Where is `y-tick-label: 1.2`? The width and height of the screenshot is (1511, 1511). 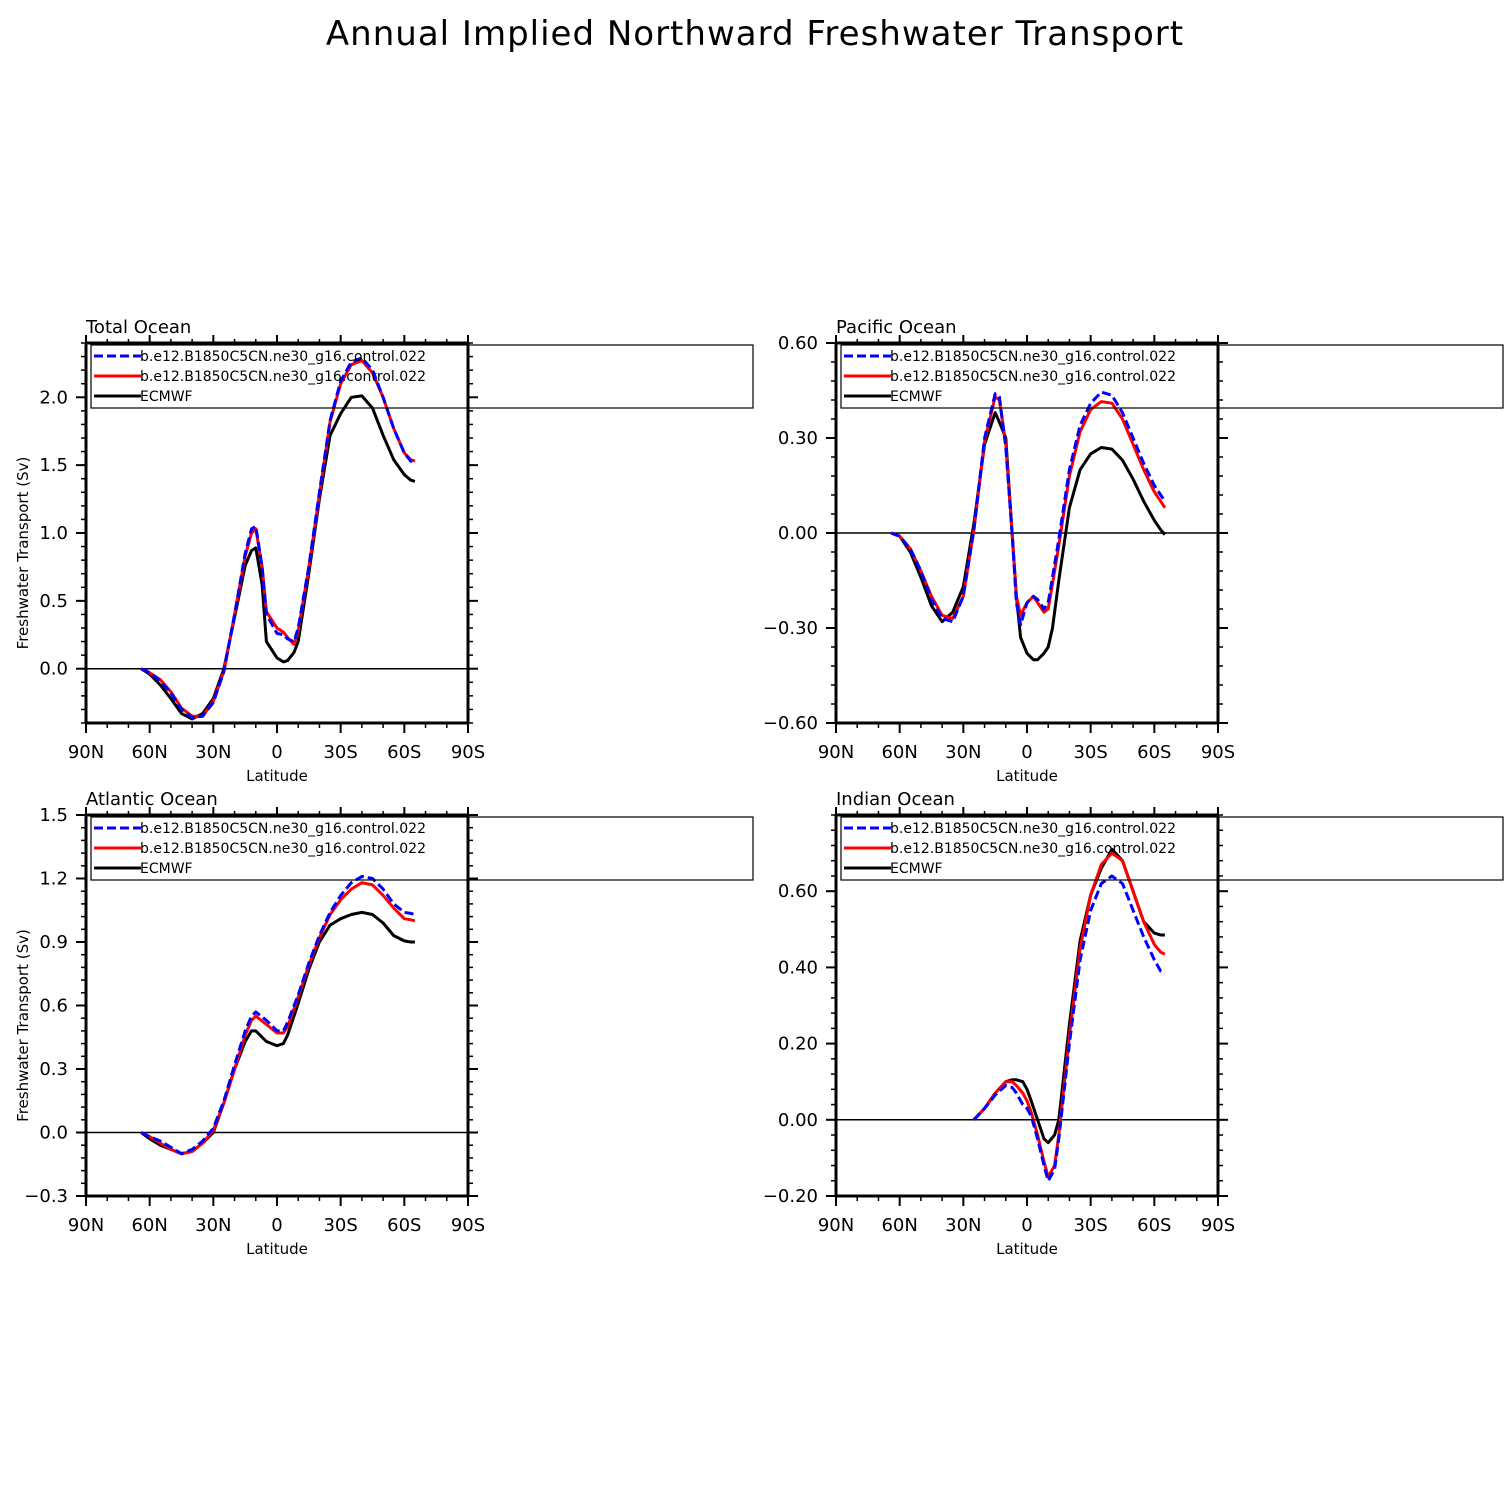
y-tick-label: 1.2 is located at coordinates (53, 879).